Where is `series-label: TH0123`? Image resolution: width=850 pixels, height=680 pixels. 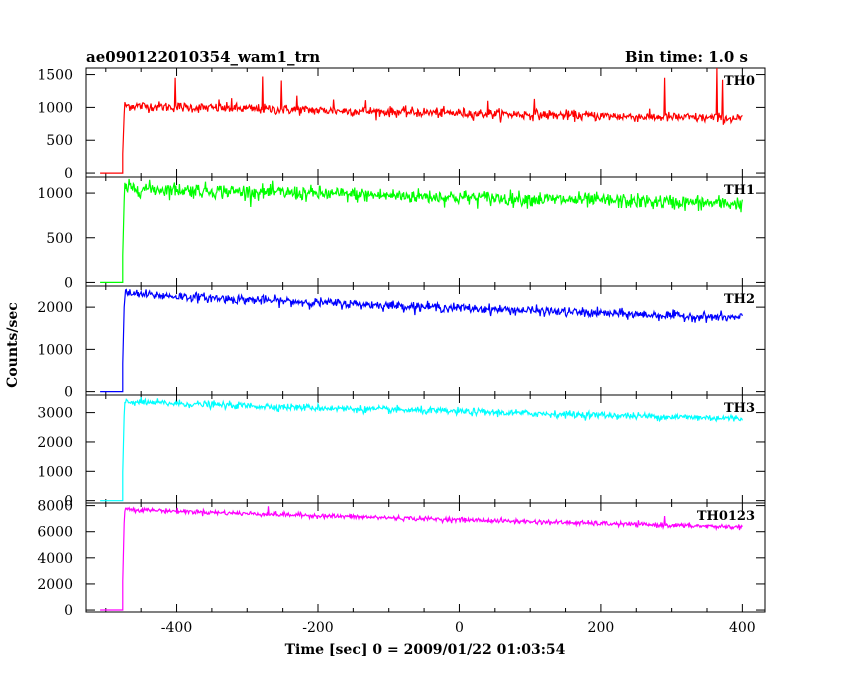
series-label: TH0123 is located at coordinates (726, 516).